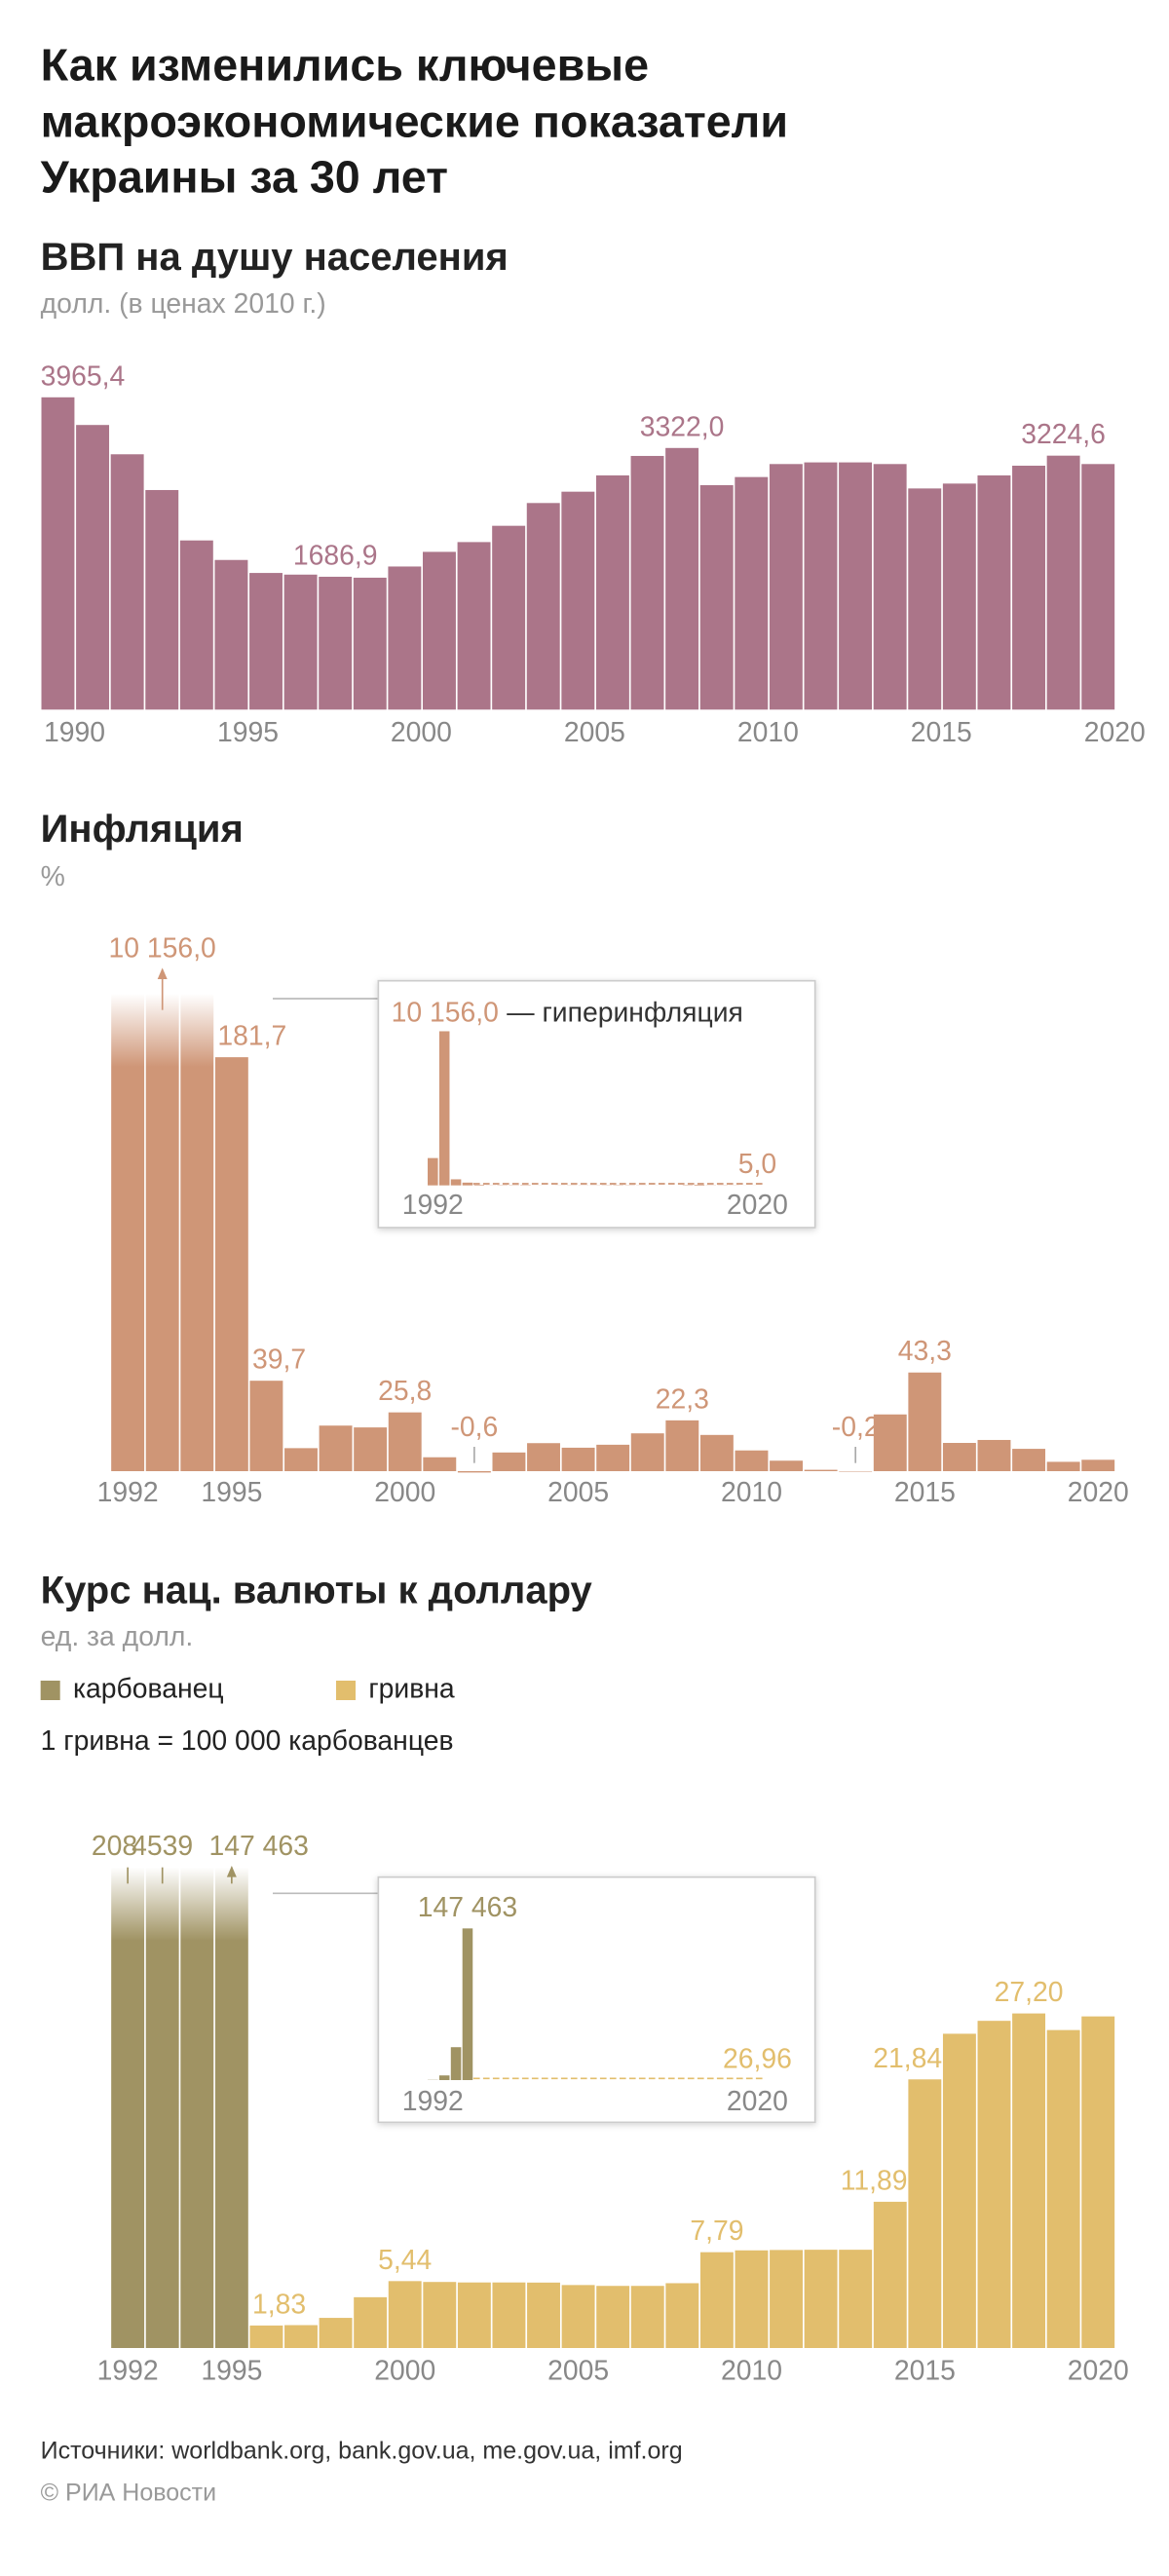  What do you see at coordinates (411, 1688) in the screenshot?
I see `legend-label: гривна` at bounding box center [411, 1688].